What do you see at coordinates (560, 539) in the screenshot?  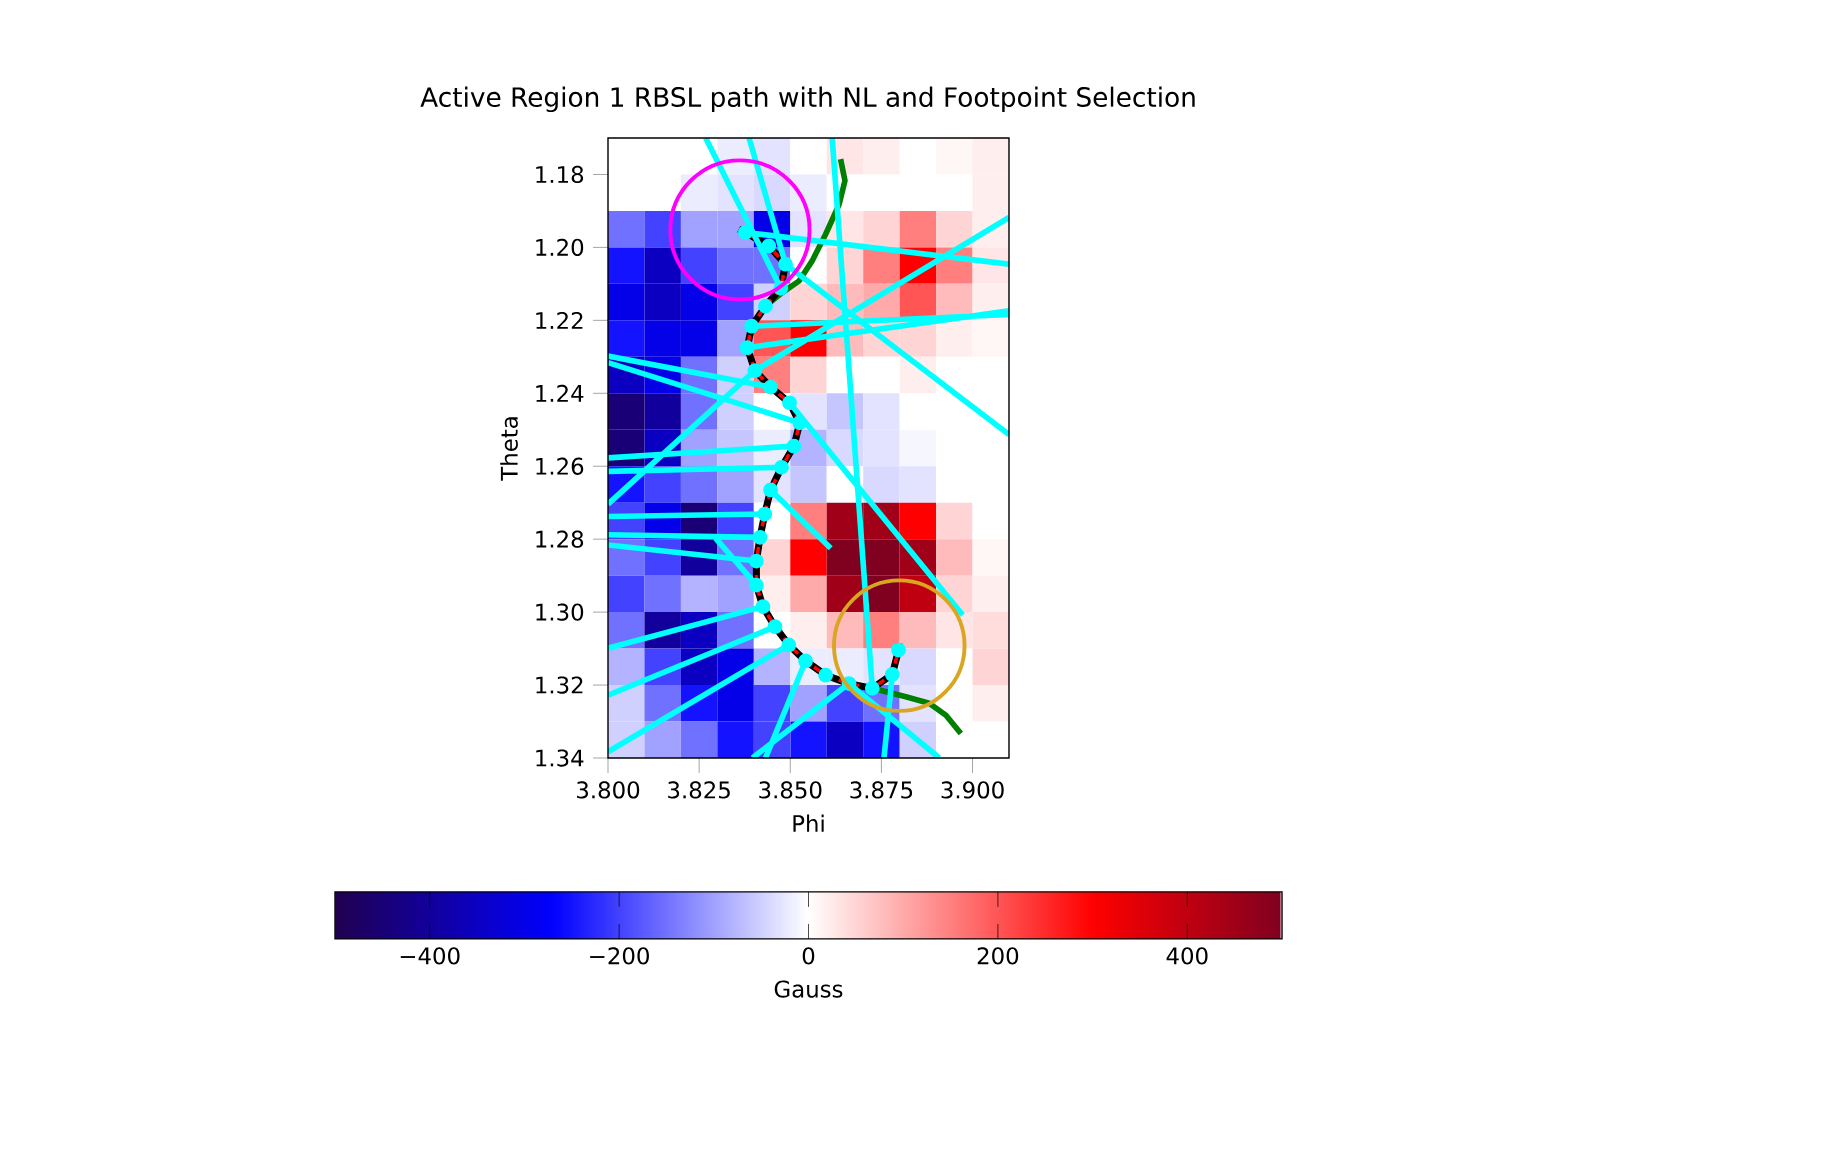 I see `y-tick-label: 1.28` at bounding box center [560, 539].